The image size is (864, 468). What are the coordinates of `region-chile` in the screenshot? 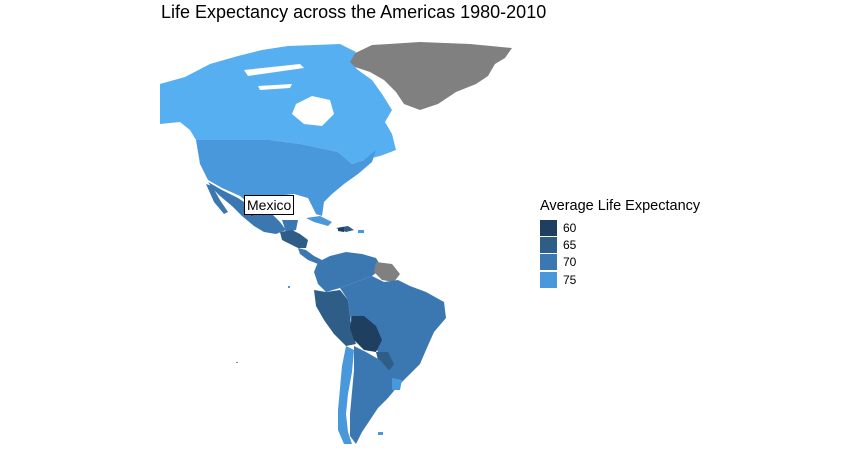 It's located at (346, 395).